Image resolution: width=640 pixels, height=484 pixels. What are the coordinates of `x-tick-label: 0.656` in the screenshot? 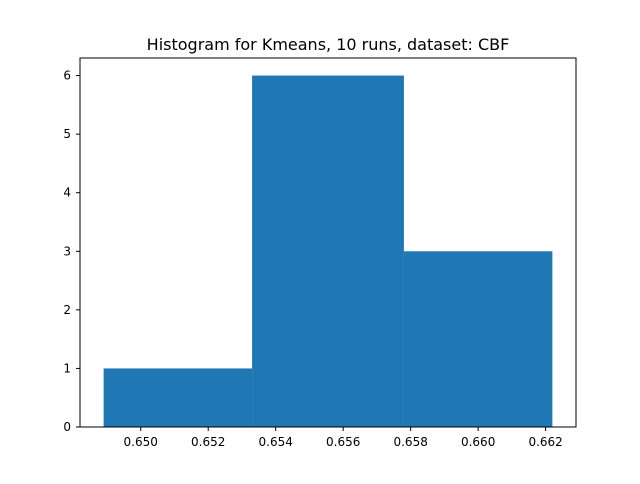 It's located at (343, 442).